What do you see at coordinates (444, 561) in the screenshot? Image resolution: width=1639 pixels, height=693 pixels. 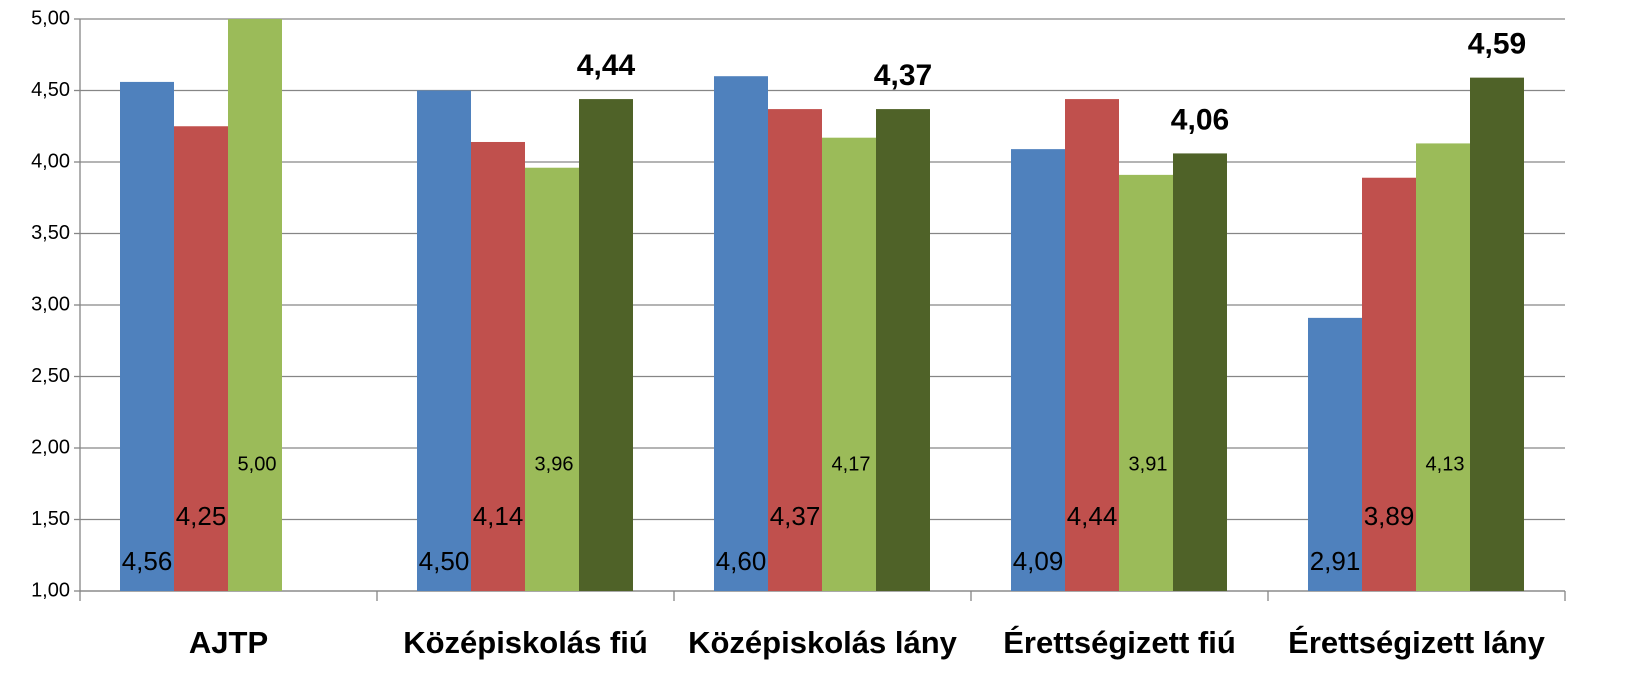 I see `data-label: 4,50` at bounding box center [444, 561].